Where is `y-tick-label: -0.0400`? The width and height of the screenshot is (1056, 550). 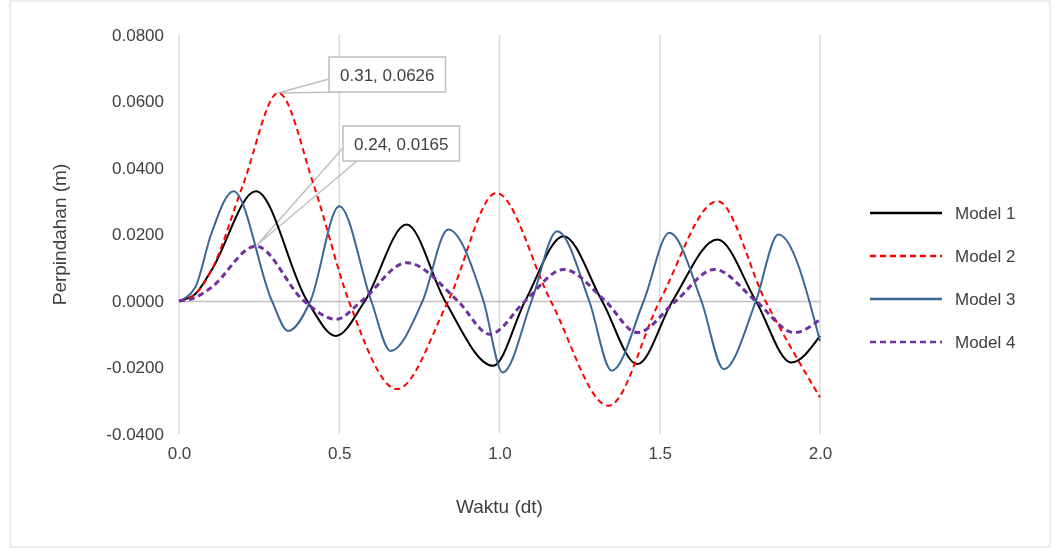
y-tick-label: -0.0400 is located at coordinates (135, 434).